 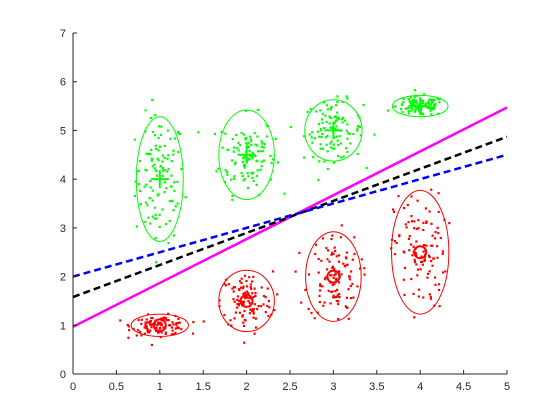 I want to click on y-tick-label: 0, so click(x=63, y=375).